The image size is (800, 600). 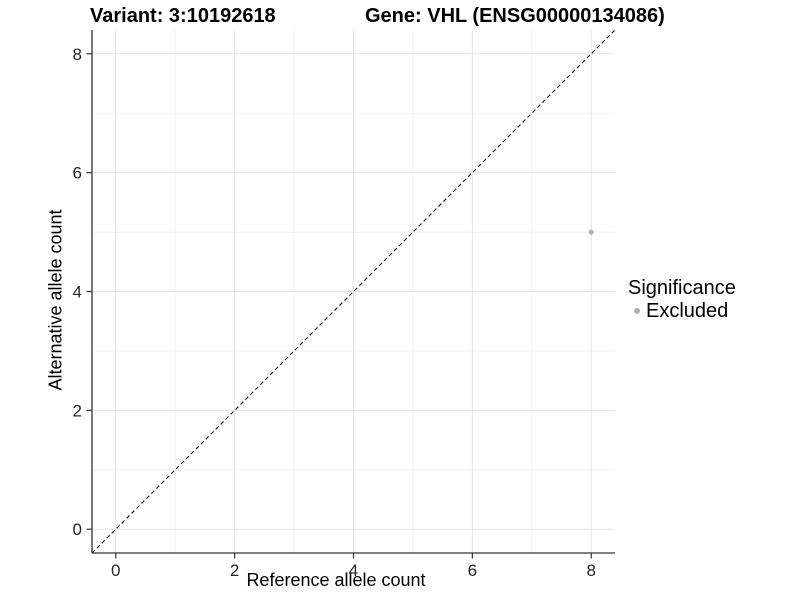 What do you see at coordinates (336, 580) in the screenshot?
I see `x-axis-title: Reference allele count` at bounding box center [336, 580].